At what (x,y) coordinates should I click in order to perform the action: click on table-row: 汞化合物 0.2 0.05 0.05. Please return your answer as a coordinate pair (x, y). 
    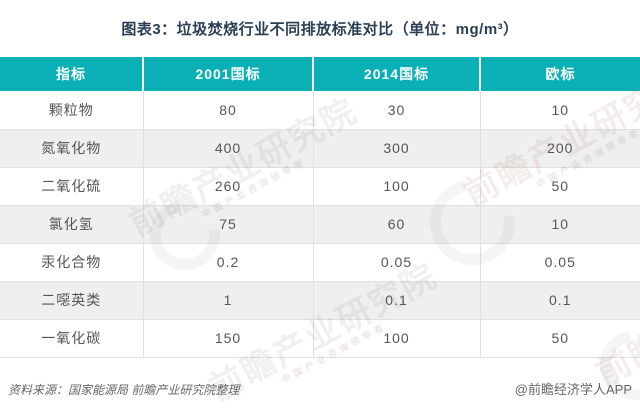
    Looking at the image, I should click on (320, 262).